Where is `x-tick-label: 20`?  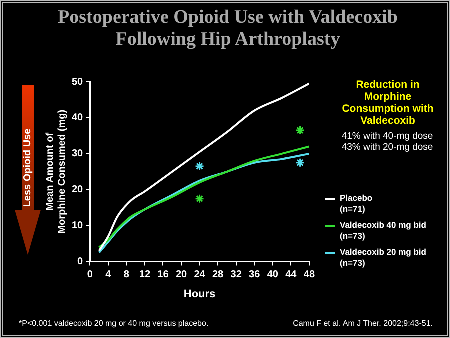
x-tick-label: 20 is located at coordinates (182, 275).